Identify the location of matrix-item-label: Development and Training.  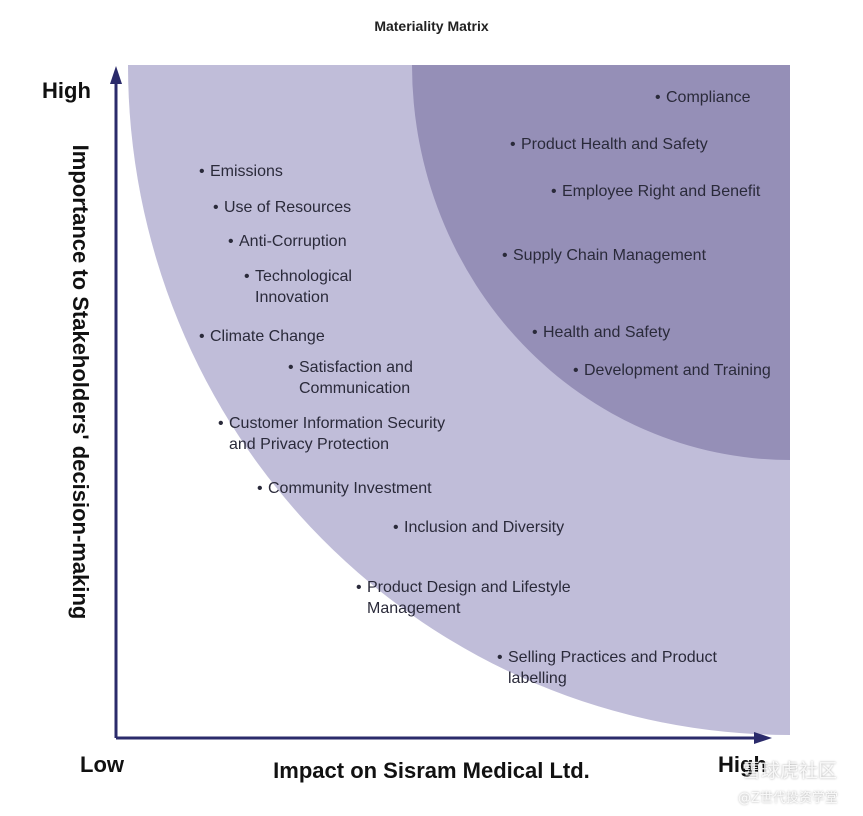
(677, 370).